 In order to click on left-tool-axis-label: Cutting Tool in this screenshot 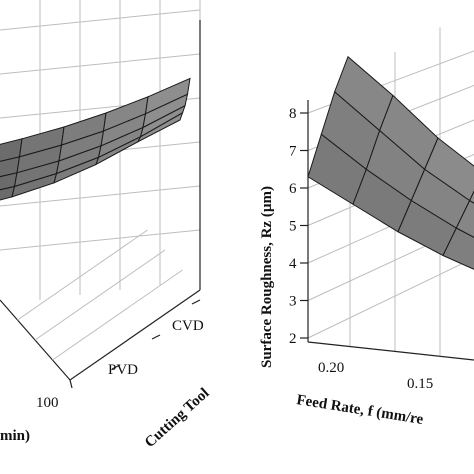, I will do `click(177, 418)`.